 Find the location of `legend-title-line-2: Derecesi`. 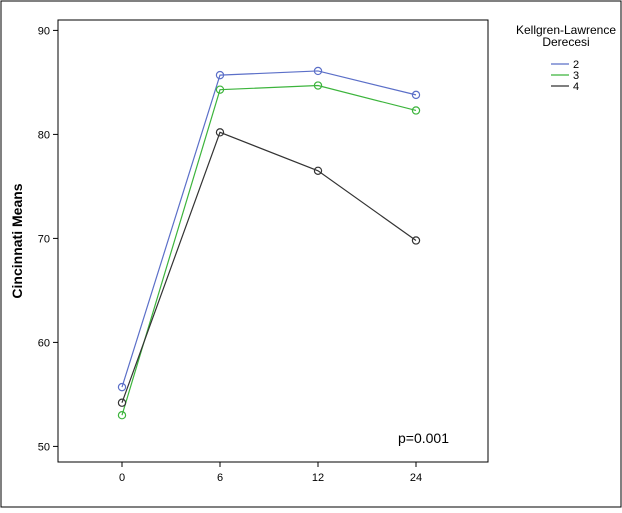

legend-title-line-2: Derecesi is located at coordinates (565, 42).